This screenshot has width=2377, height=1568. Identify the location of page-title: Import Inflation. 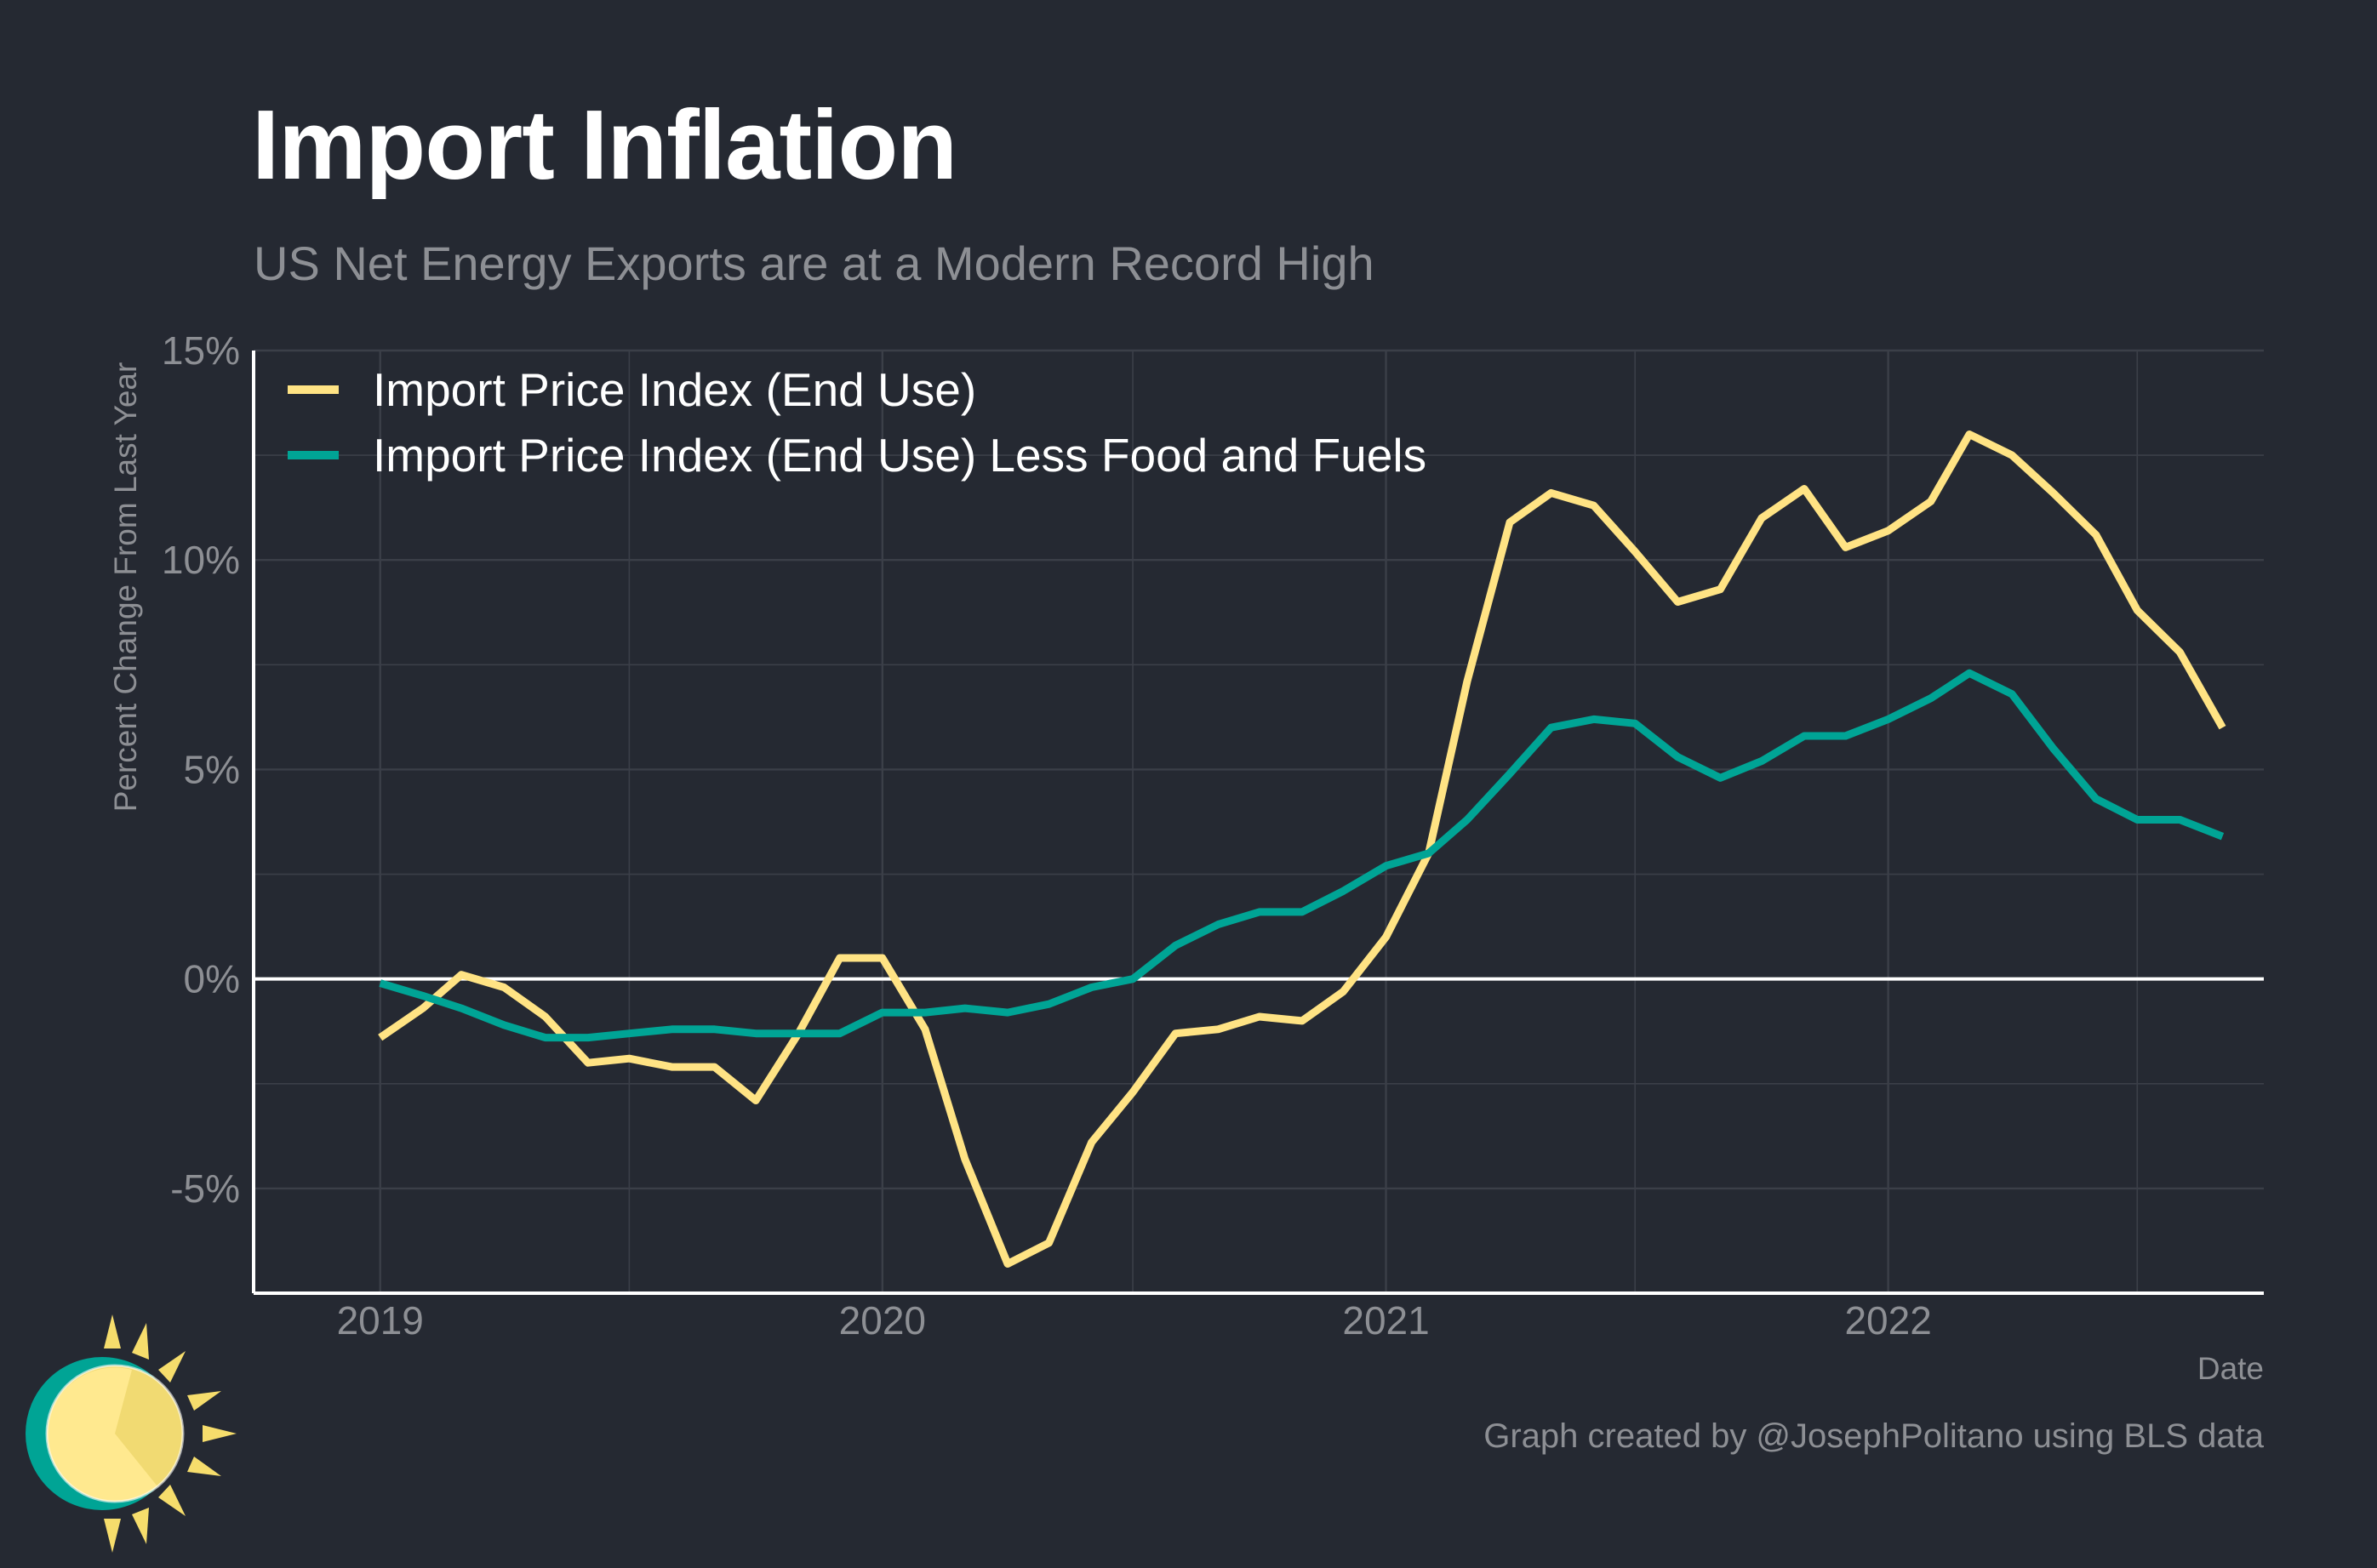
(605, 144).